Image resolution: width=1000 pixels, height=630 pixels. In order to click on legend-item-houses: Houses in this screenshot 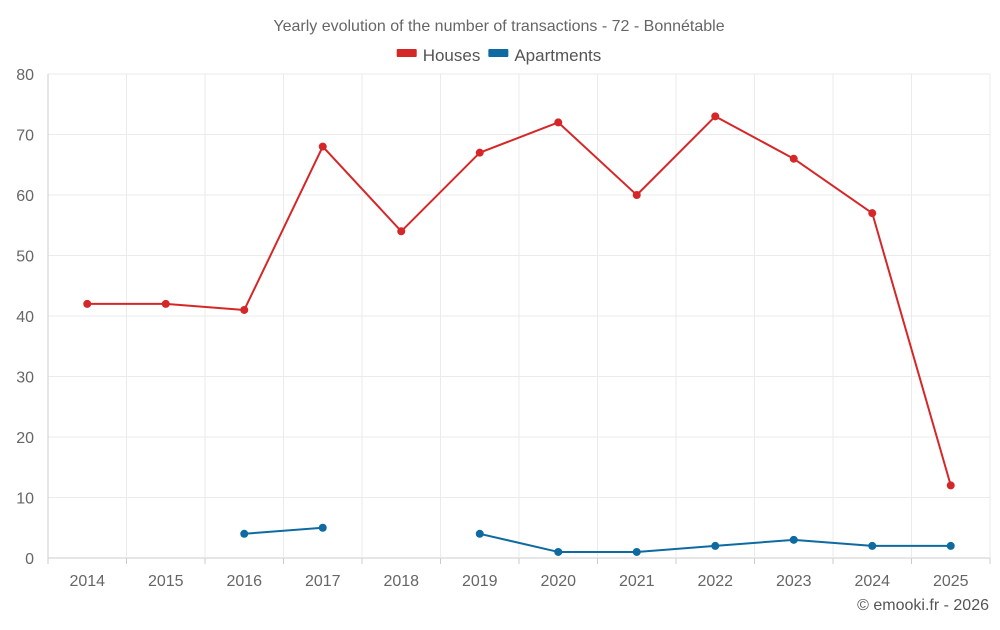, I will do `click(438, 55)`.